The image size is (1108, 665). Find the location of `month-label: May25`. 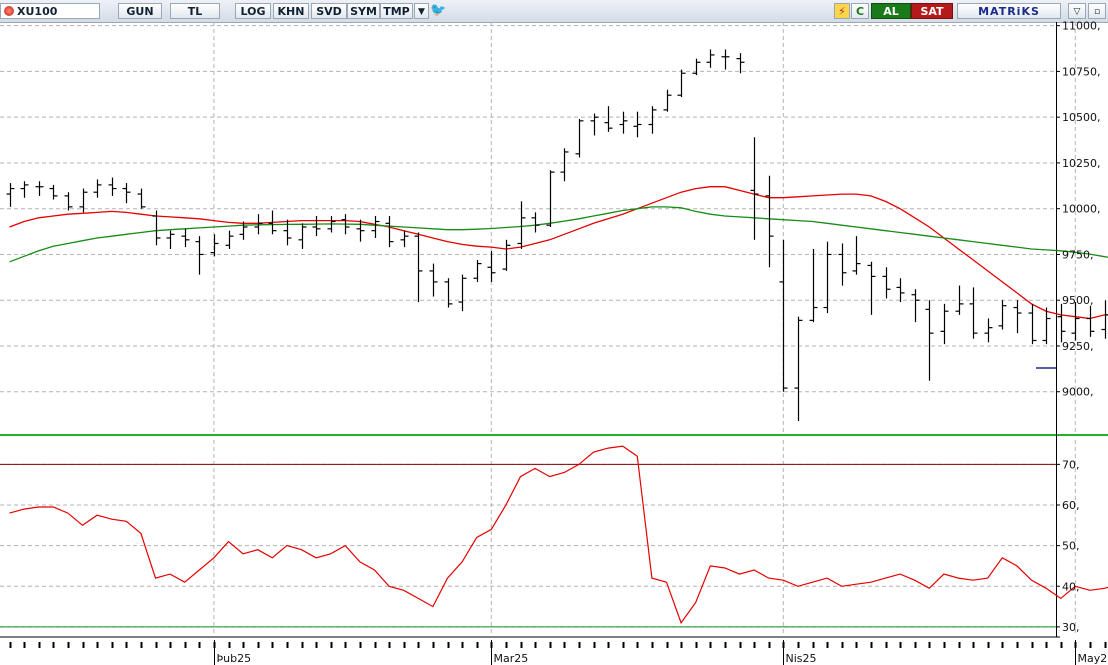

month-label: May25 is located at coordinates (1093, 658).